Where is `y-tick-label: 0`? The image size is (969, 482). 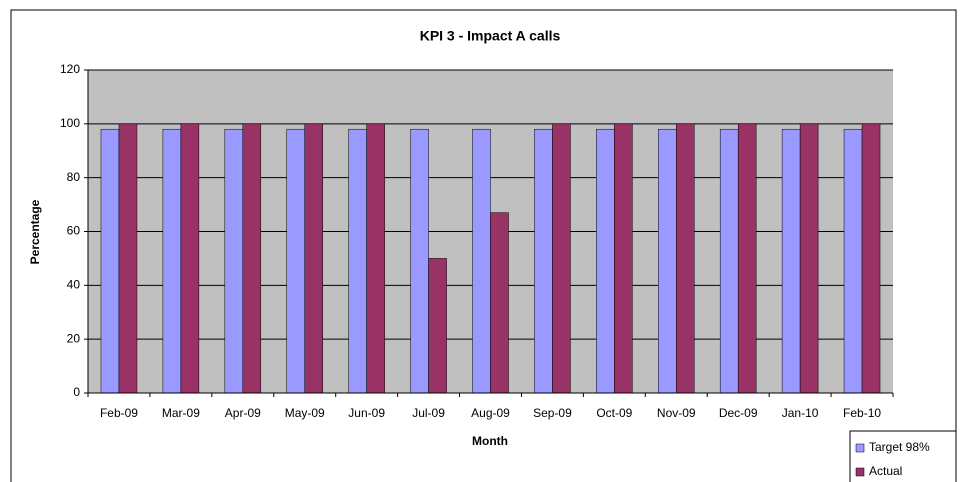
y-tick-label: 0 is located at coordinates (76, 392).